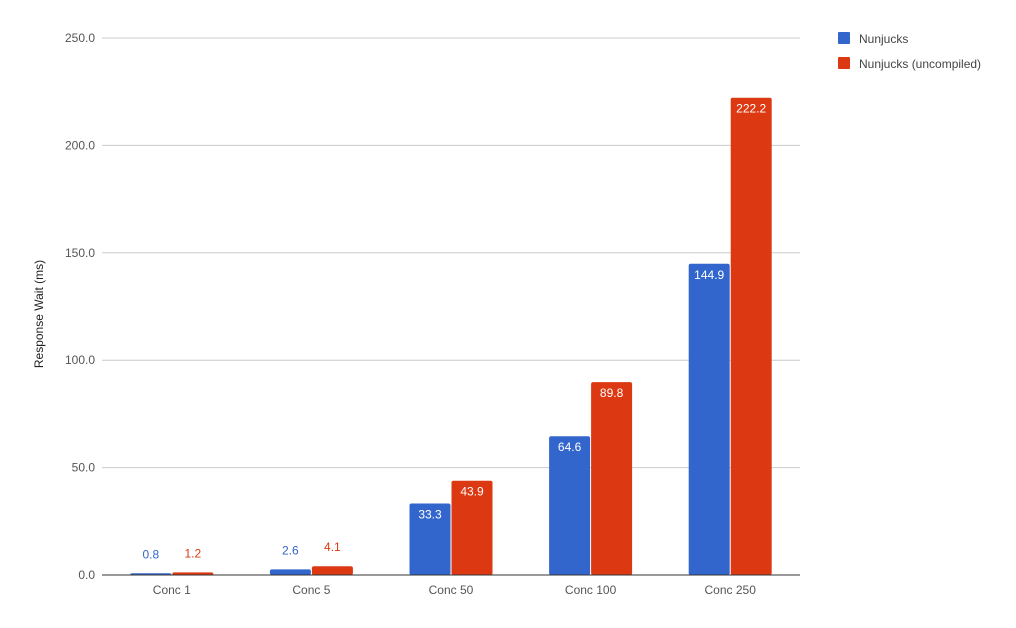  I want to click on legend-label: Nunjucks (uncompiled), so click(920, 64).